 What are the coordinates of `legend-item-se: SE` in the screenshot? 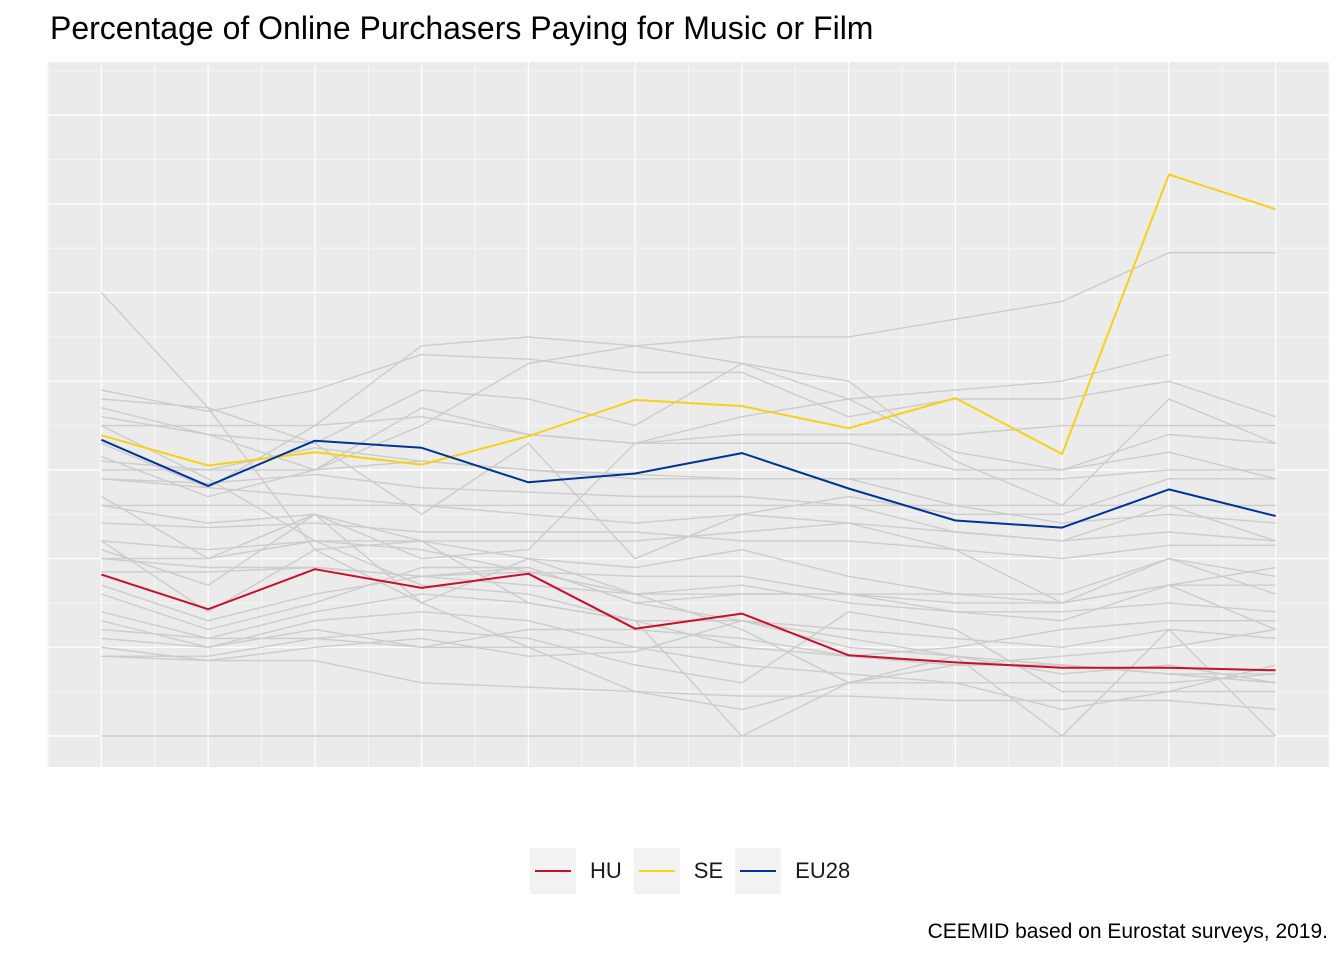 It's located at (678, 871).